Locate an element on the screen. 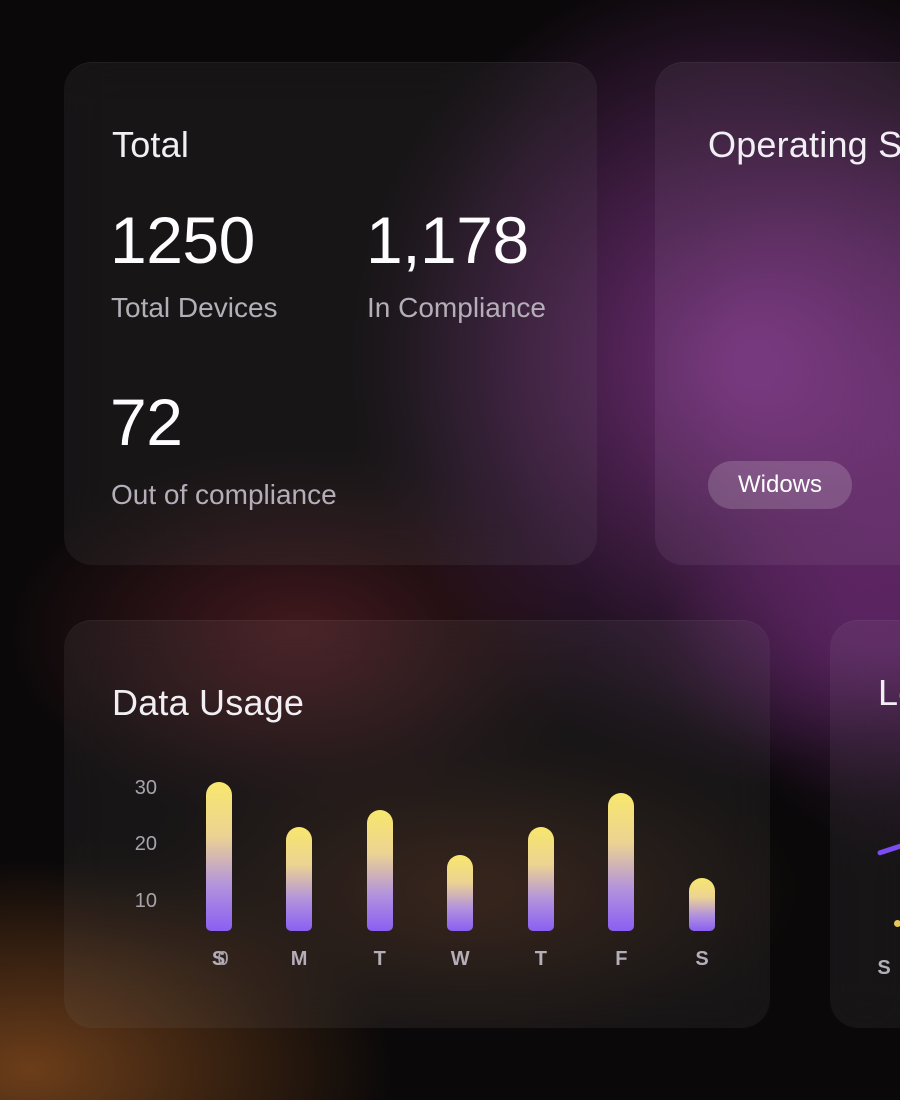 This screenshot has width=900, height=1100. bar-2-T is located at coordinates (379, 870).